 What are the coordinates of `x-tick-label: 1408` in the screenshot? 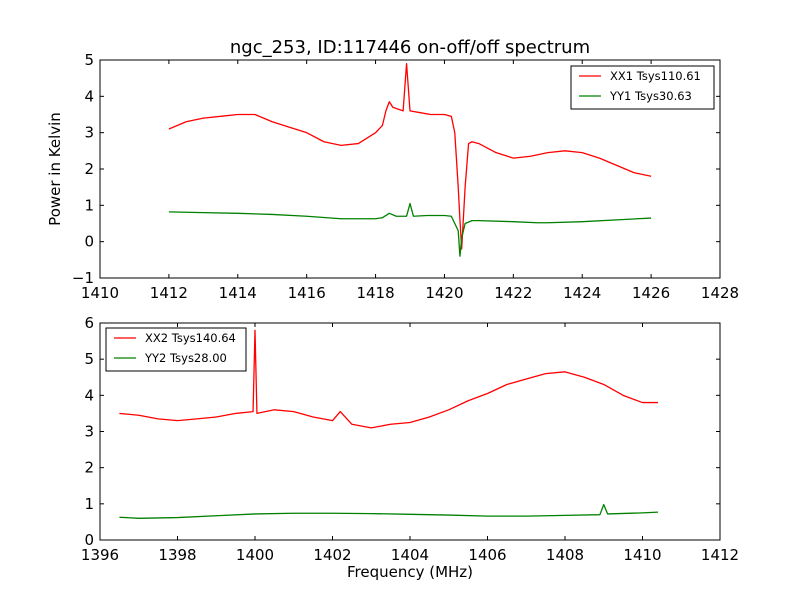 It's located at (565, 555).